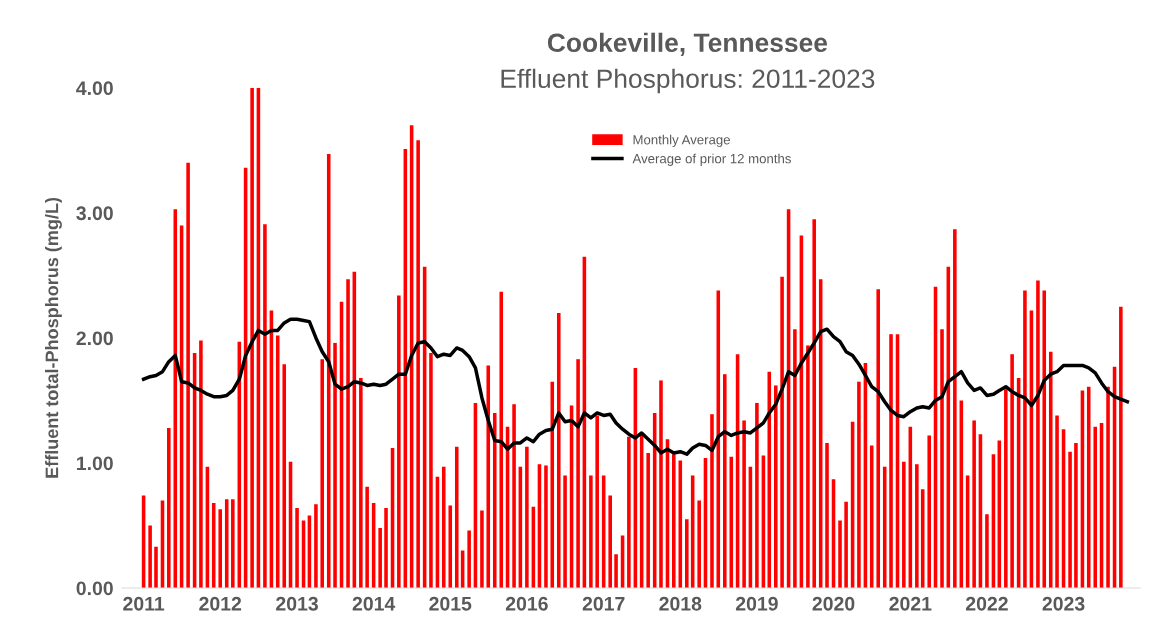 The image size is (1173, 632). What do you see at coordinates (95, 463) in the screenshot?
I see `y-tick-label: 1.00` at bounding box center [95, 463].